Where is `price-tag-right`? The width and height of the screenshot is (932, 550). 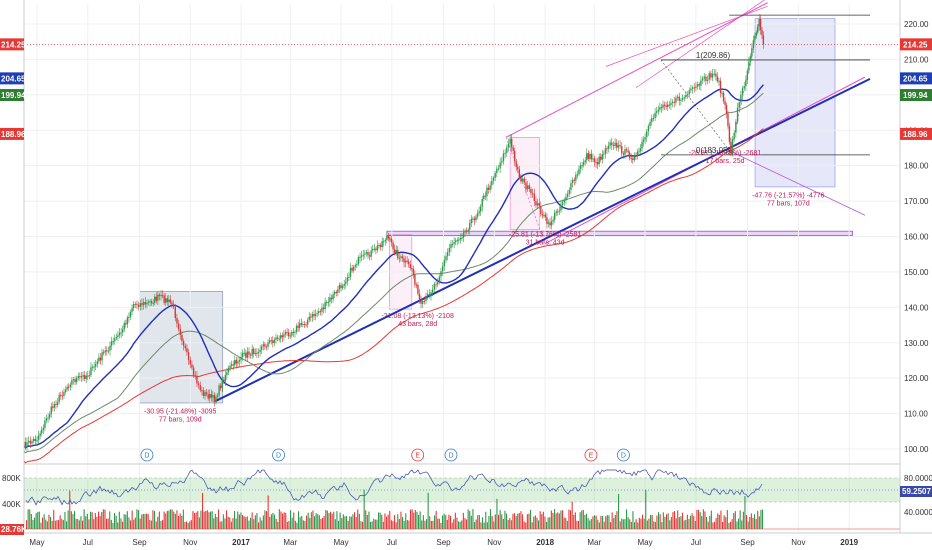
price-tag-right is located at coordinates (916, 44).